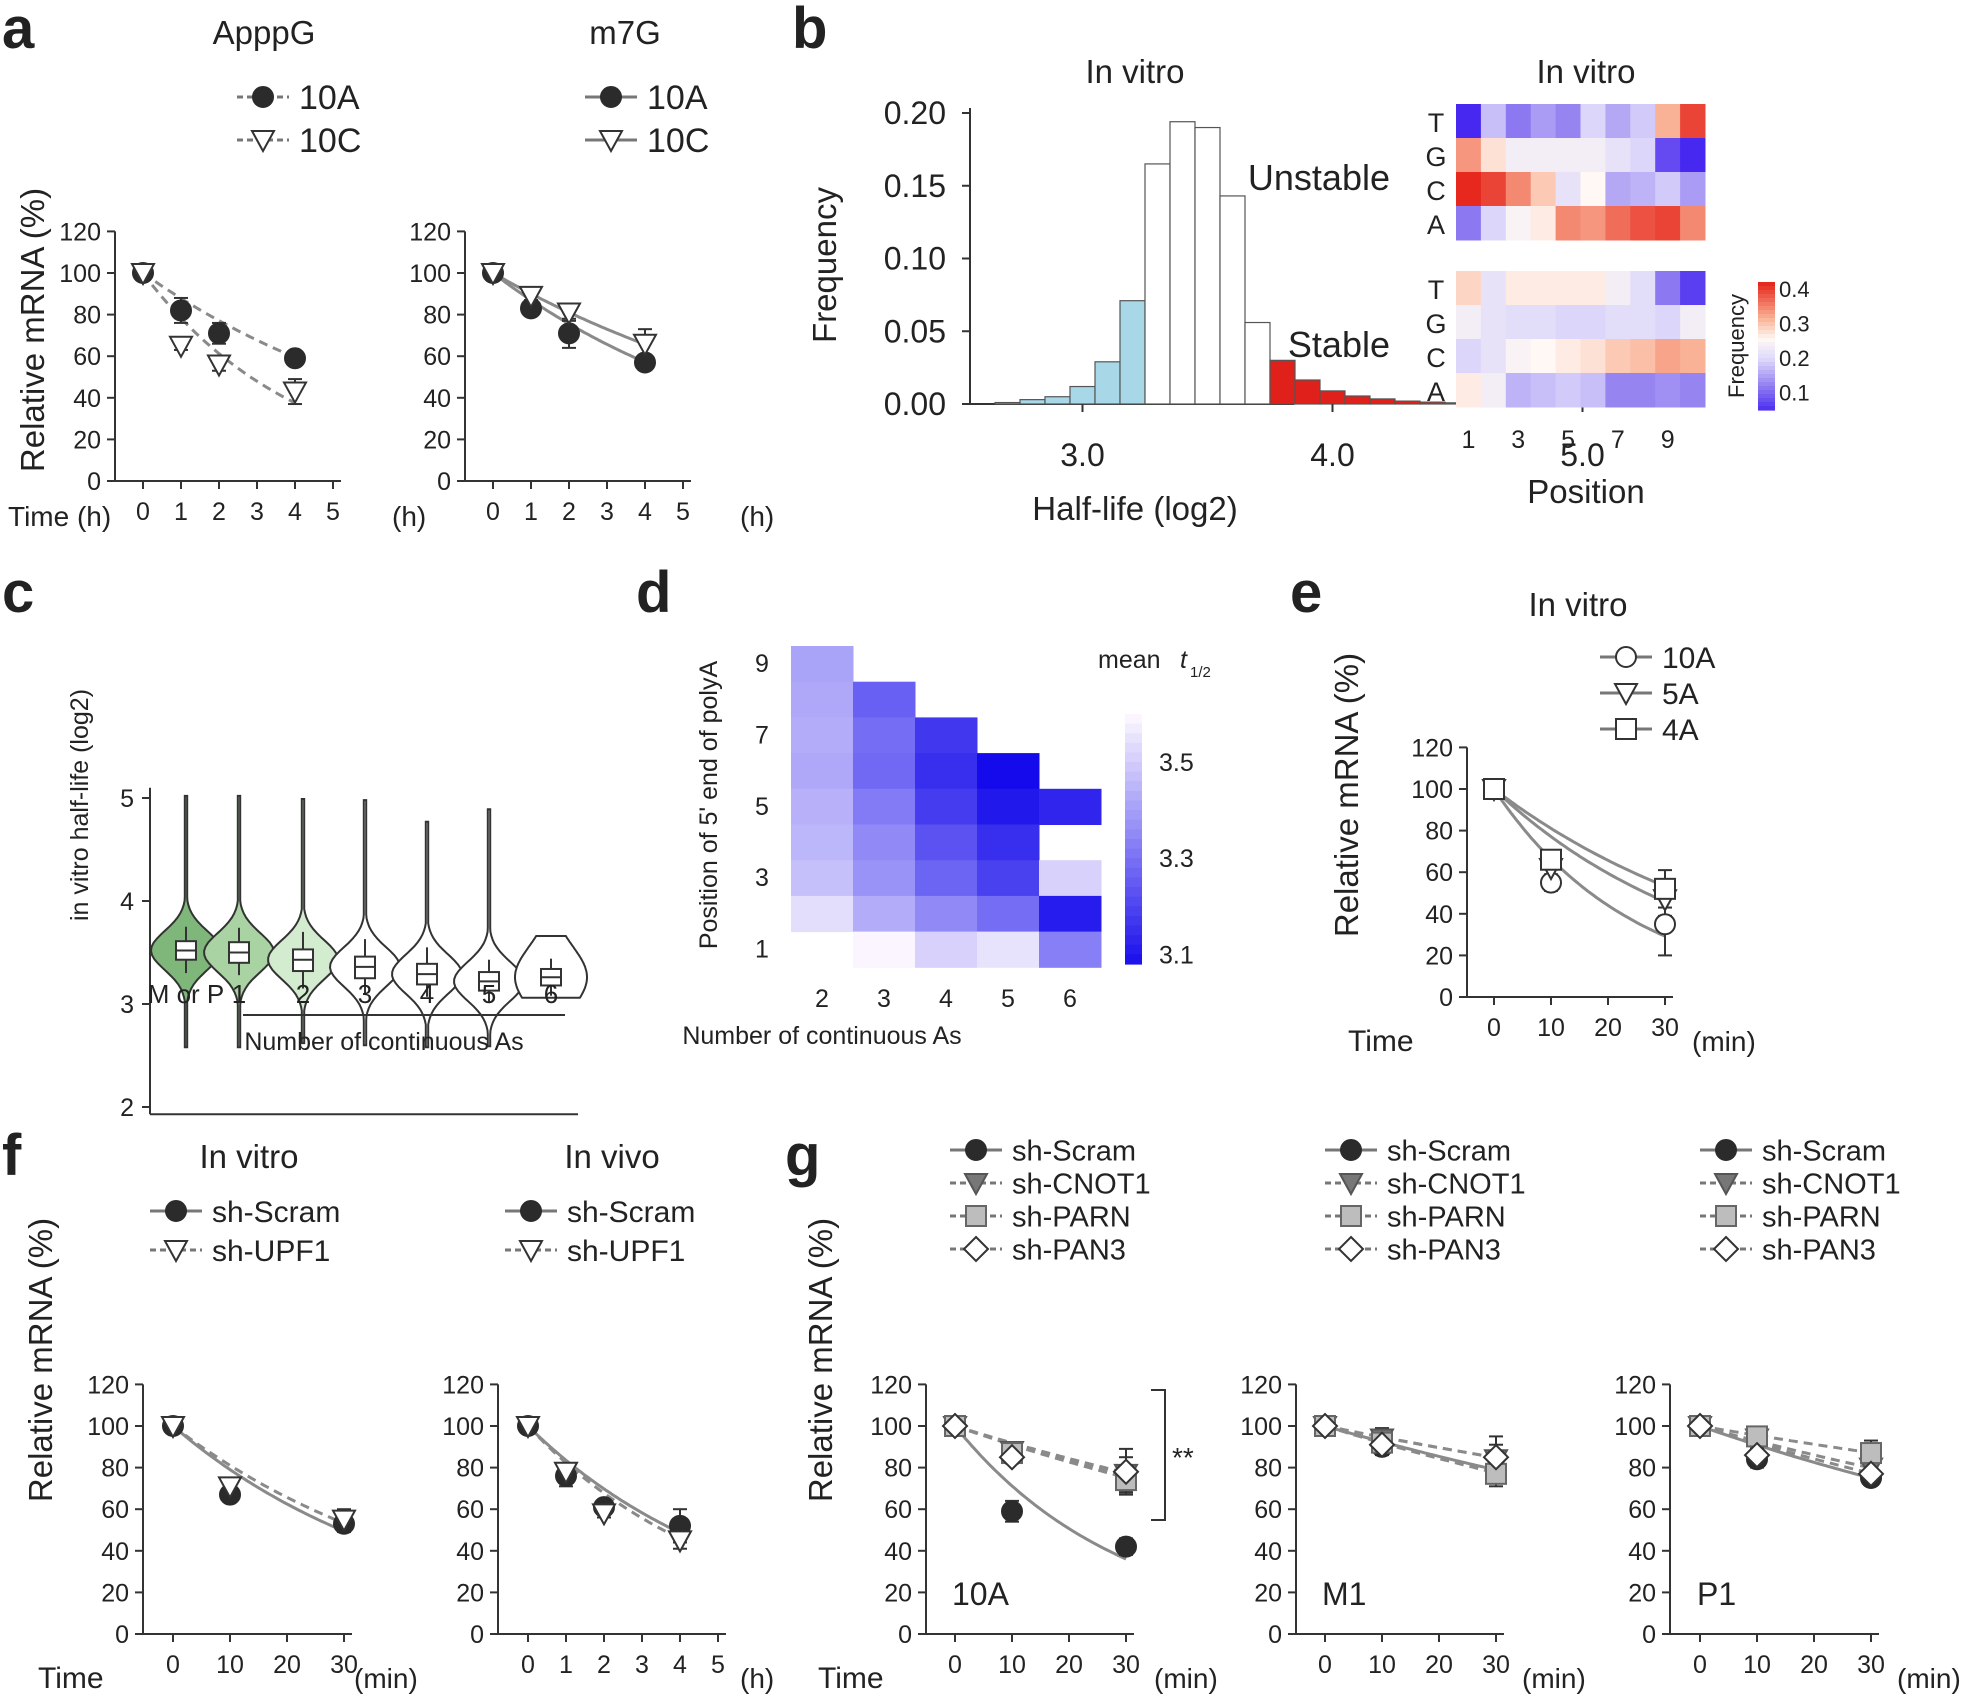 The image size is (1971, 1697). What do you see at coordinates (295, 512) in the screenshot?
I see `a1-x-tick-label: 4` at bounding box center [295, 512].